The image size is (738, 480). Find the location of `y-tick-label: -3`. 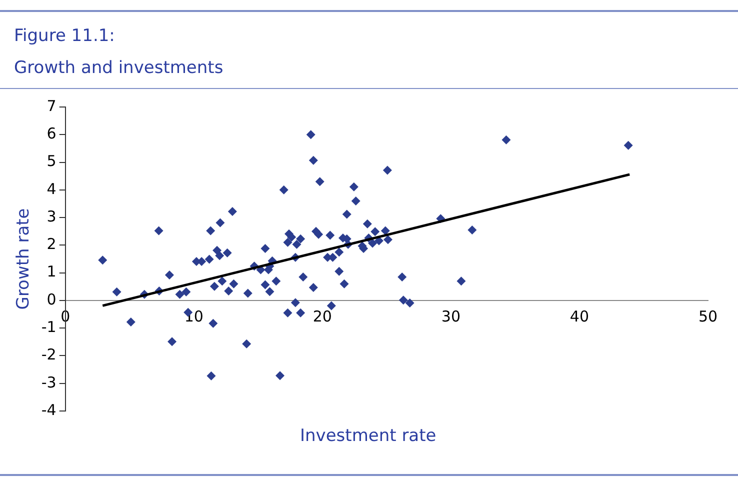

y-tick-label: -3 is located at coordinates (48, 382).